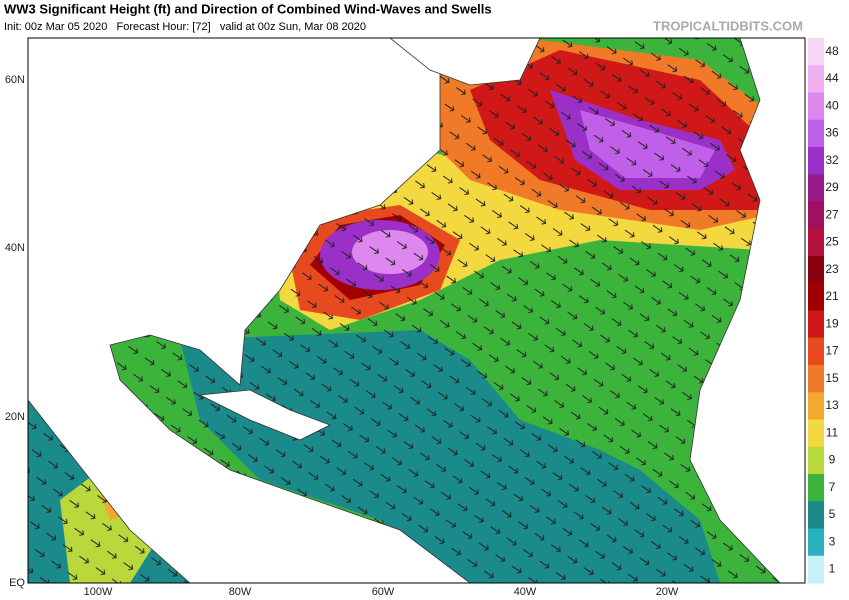 This screenshot has height=600, width=849. What do you see at coordinates (747, 310) in the screenshot?
I see `land-europe-africa` at bounding box center [747, 310].